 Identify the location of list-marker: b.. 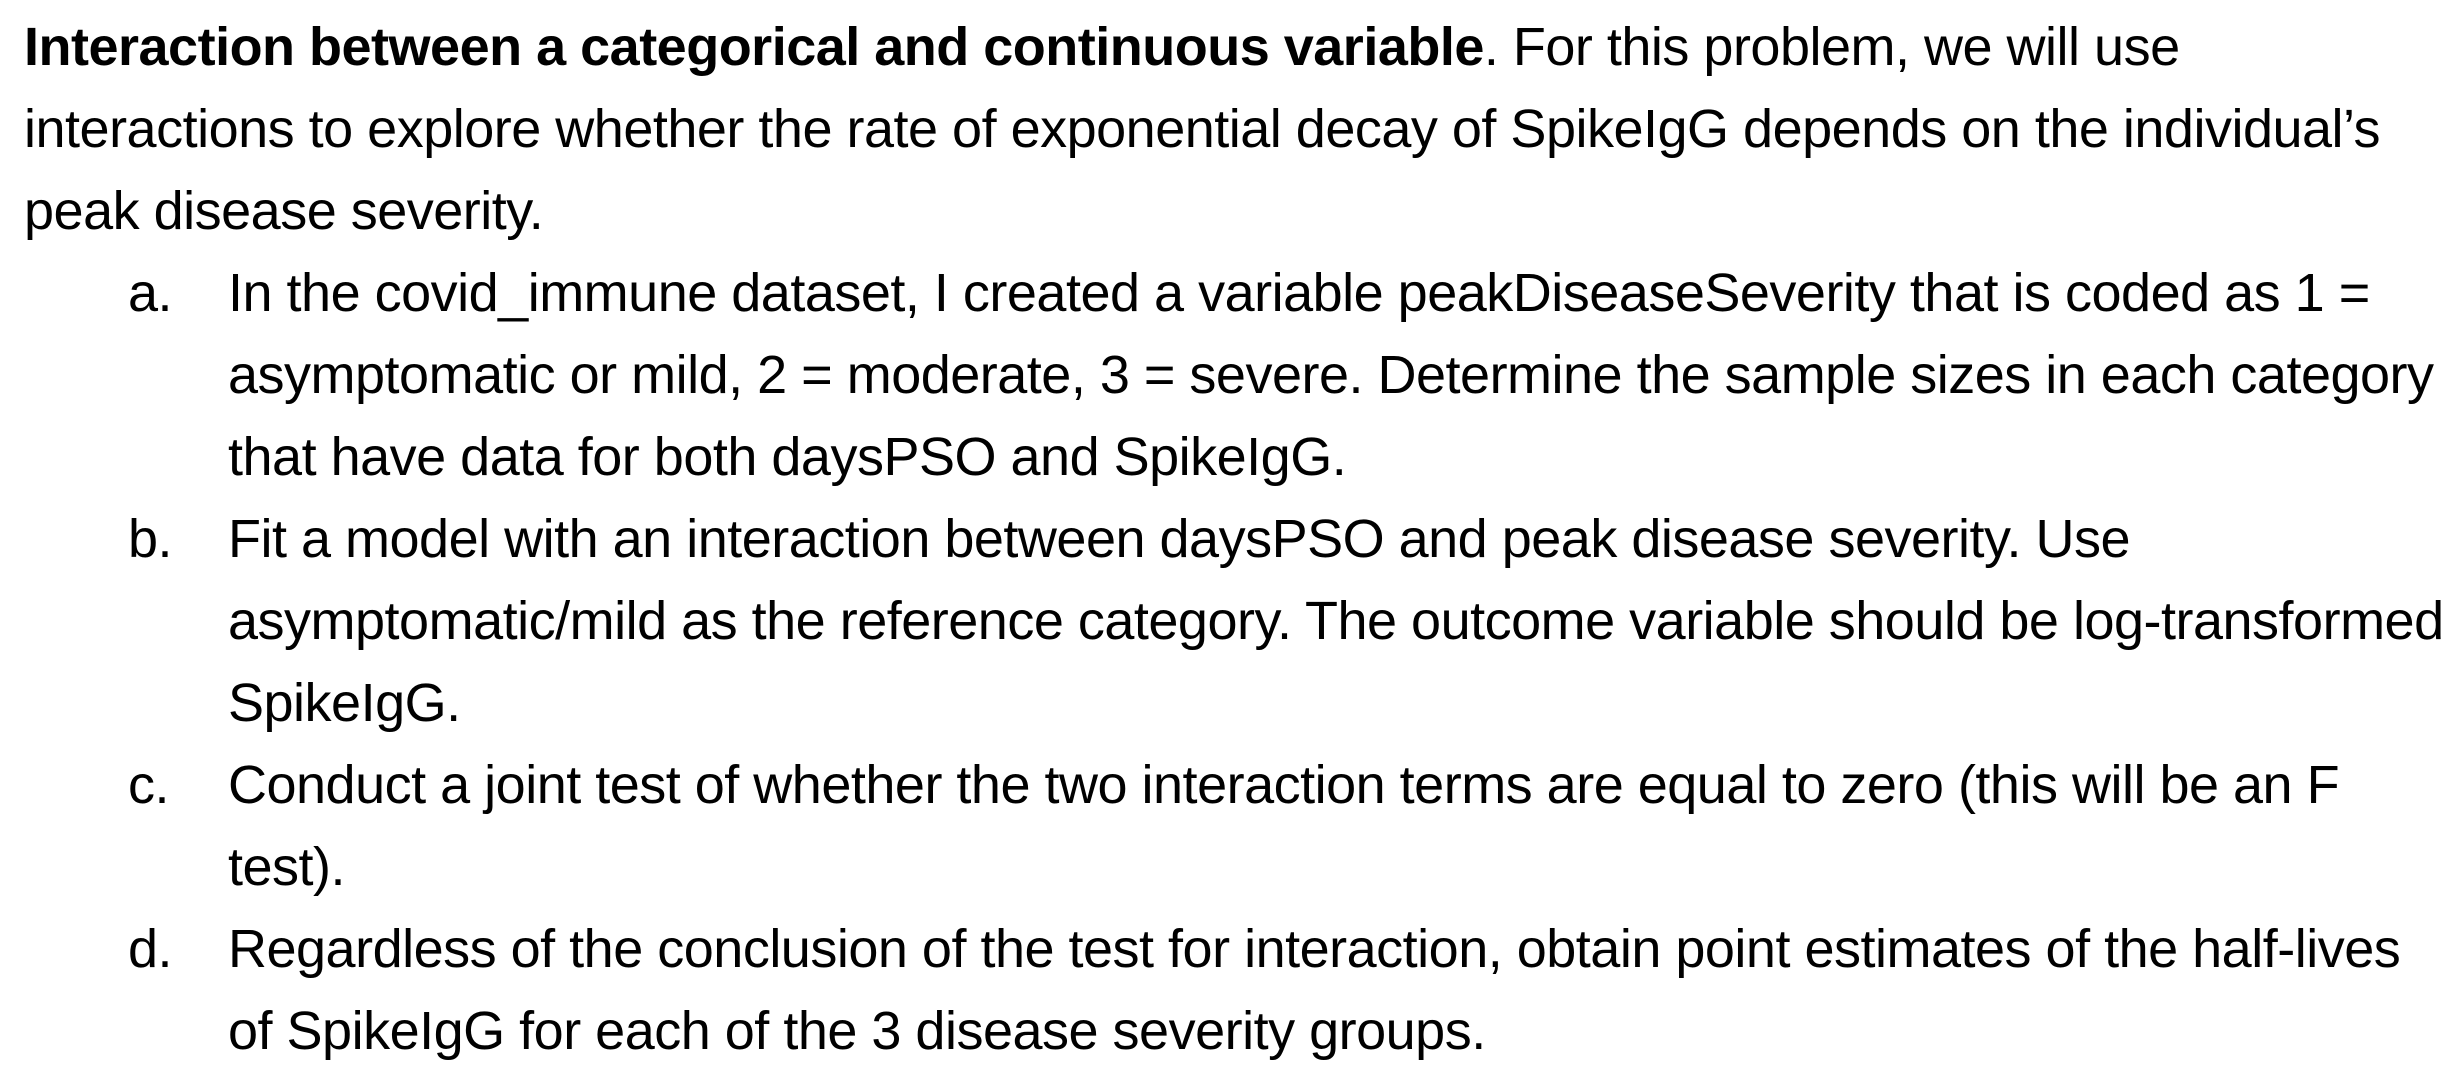
(150, 539).